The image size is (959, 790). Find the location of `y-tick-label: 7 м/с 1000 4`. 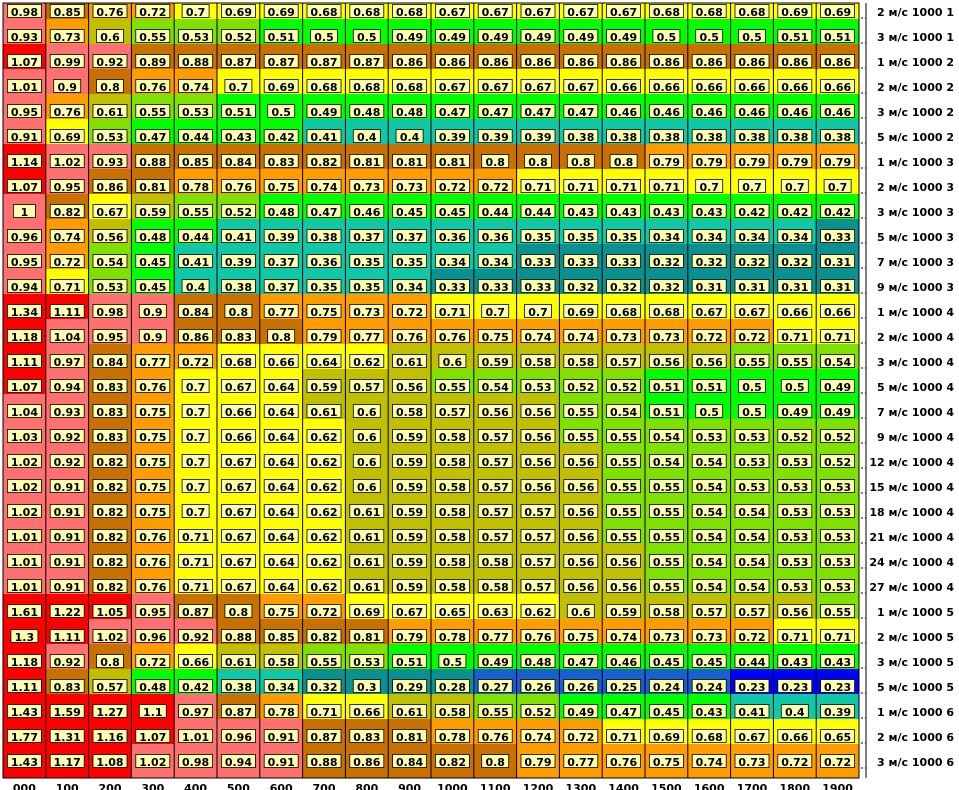

y-tick-label: 7 м/с 1000 4 is located at coordinates (915, 412).